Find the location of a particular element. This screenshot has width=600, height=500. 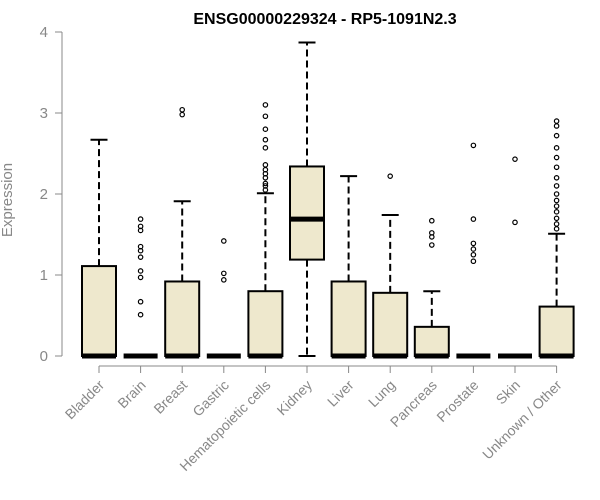

box-bladder is located at coordinates (99, 248).